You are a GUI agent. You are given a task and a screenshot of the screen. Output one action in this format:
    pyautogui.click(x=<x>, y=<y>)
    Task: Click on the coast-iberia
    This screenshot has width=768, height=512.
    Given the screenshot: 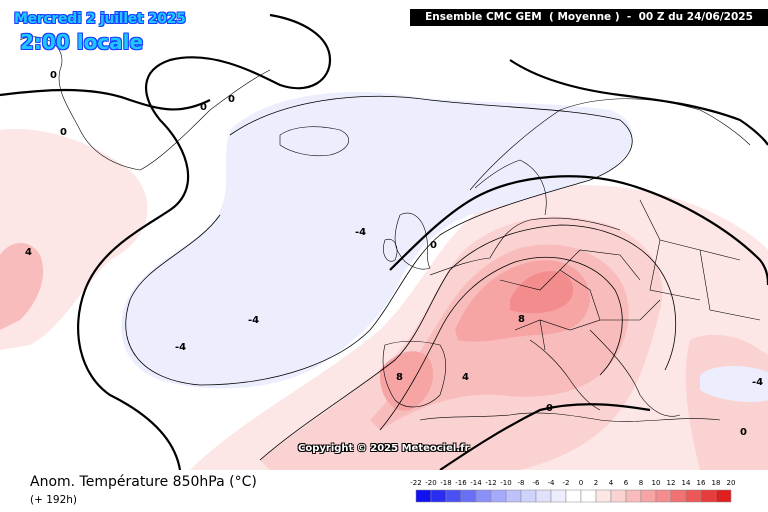 What is the action you would take?
    pyautogui.click(x=414, y=374)
    